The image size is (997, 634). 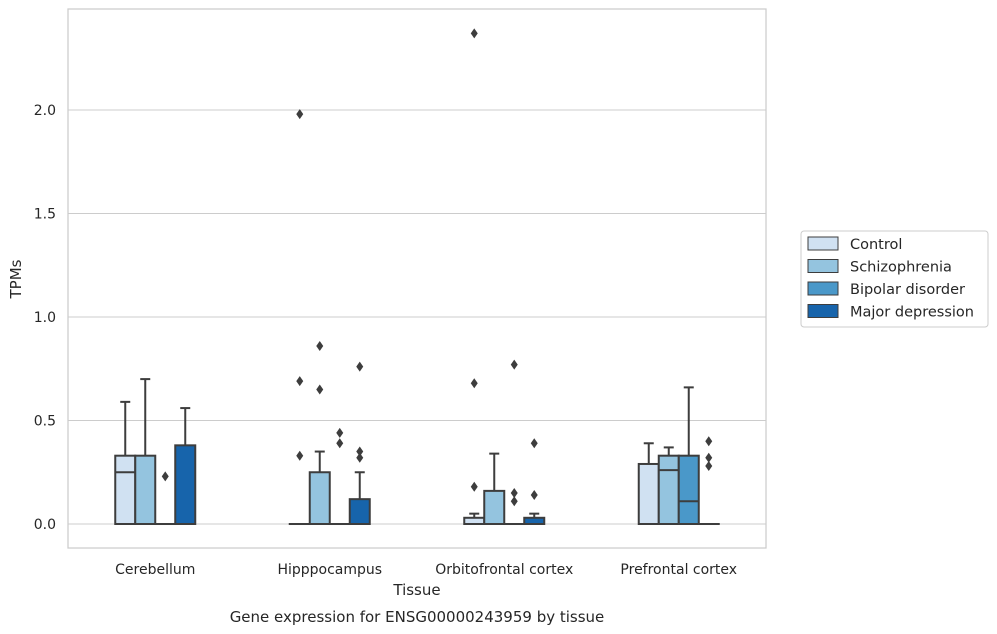 I want to click on y-tick-label: 1.0, so click(x=45, y=318).